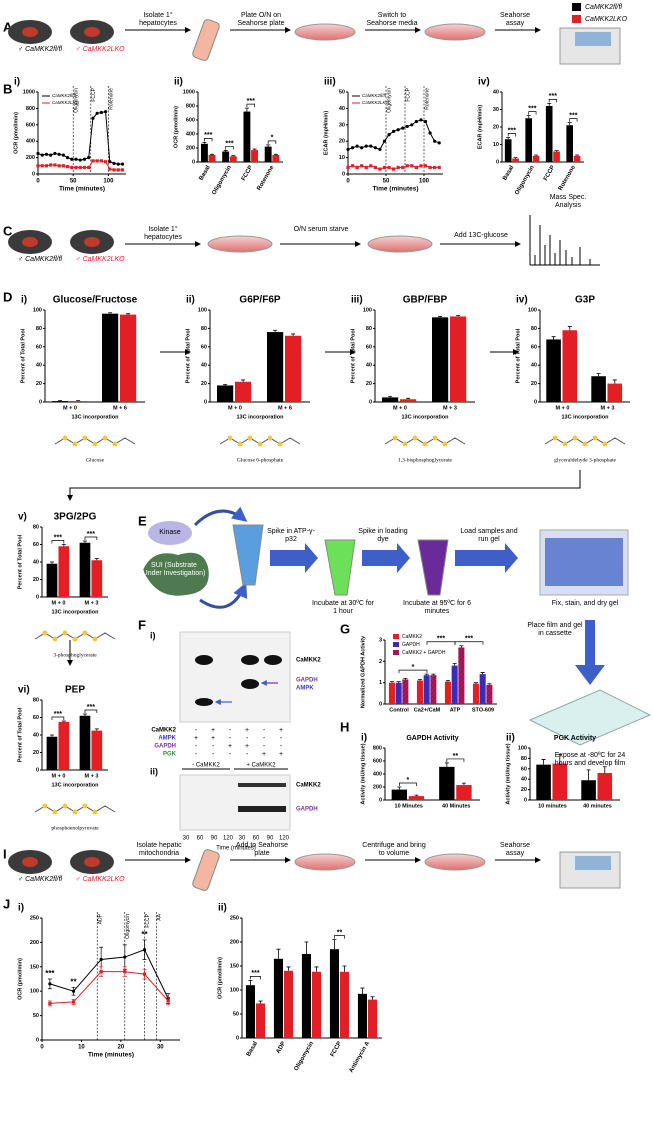 This screenshot has width=653, height=1124. I want to click on chart-title: Glucose/Fructose, so click(95, 300).